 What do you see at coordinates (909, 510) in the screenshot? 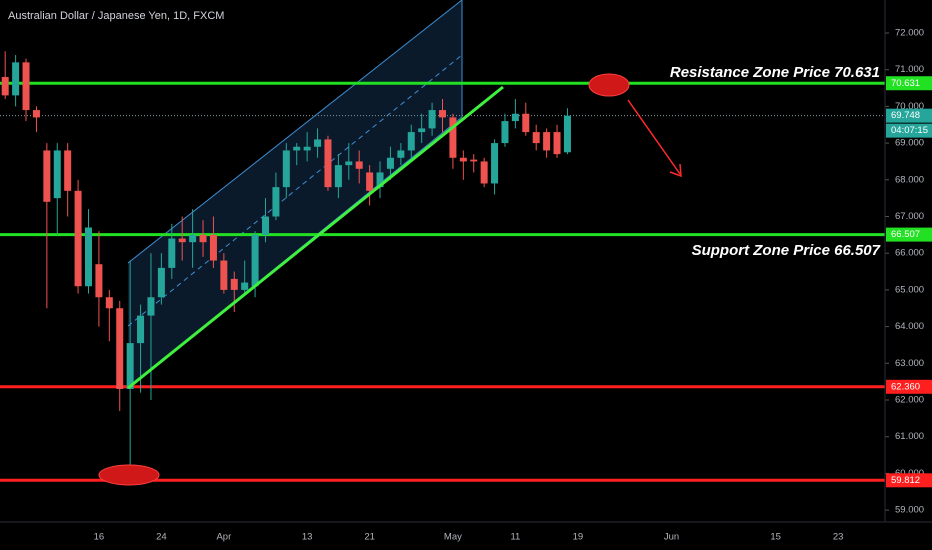
I see `y-tick-label: 59.000` at bounding box center [909, 510].